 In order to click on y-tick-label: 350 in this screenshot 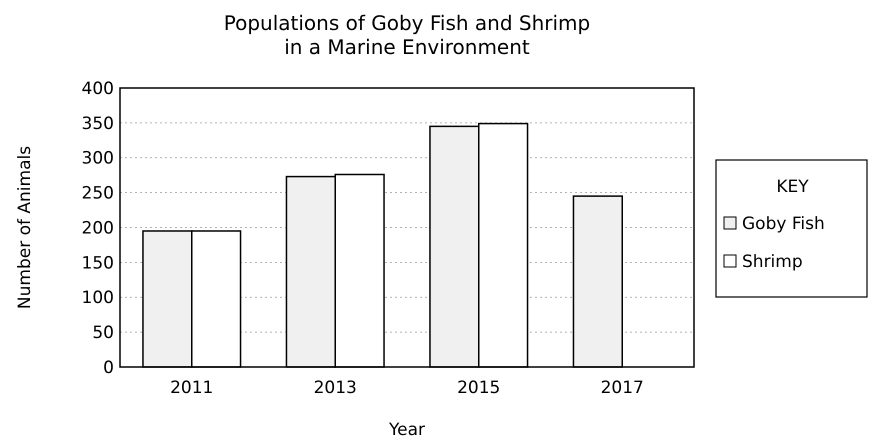, I will do `click(98, 124)`.